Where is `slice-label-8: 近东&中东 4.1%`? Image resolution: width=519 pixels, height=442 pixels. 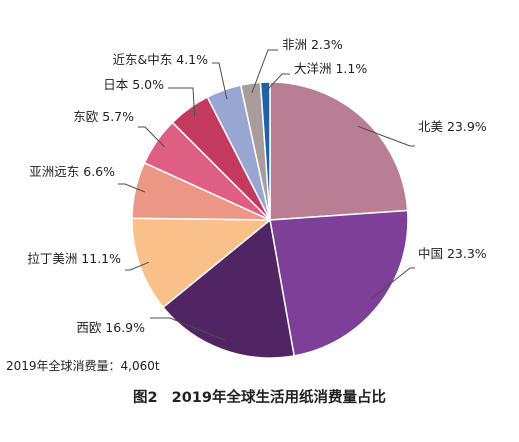
slice-label-8: 近东&中东 4.1% is located at coordinates (161, 59).